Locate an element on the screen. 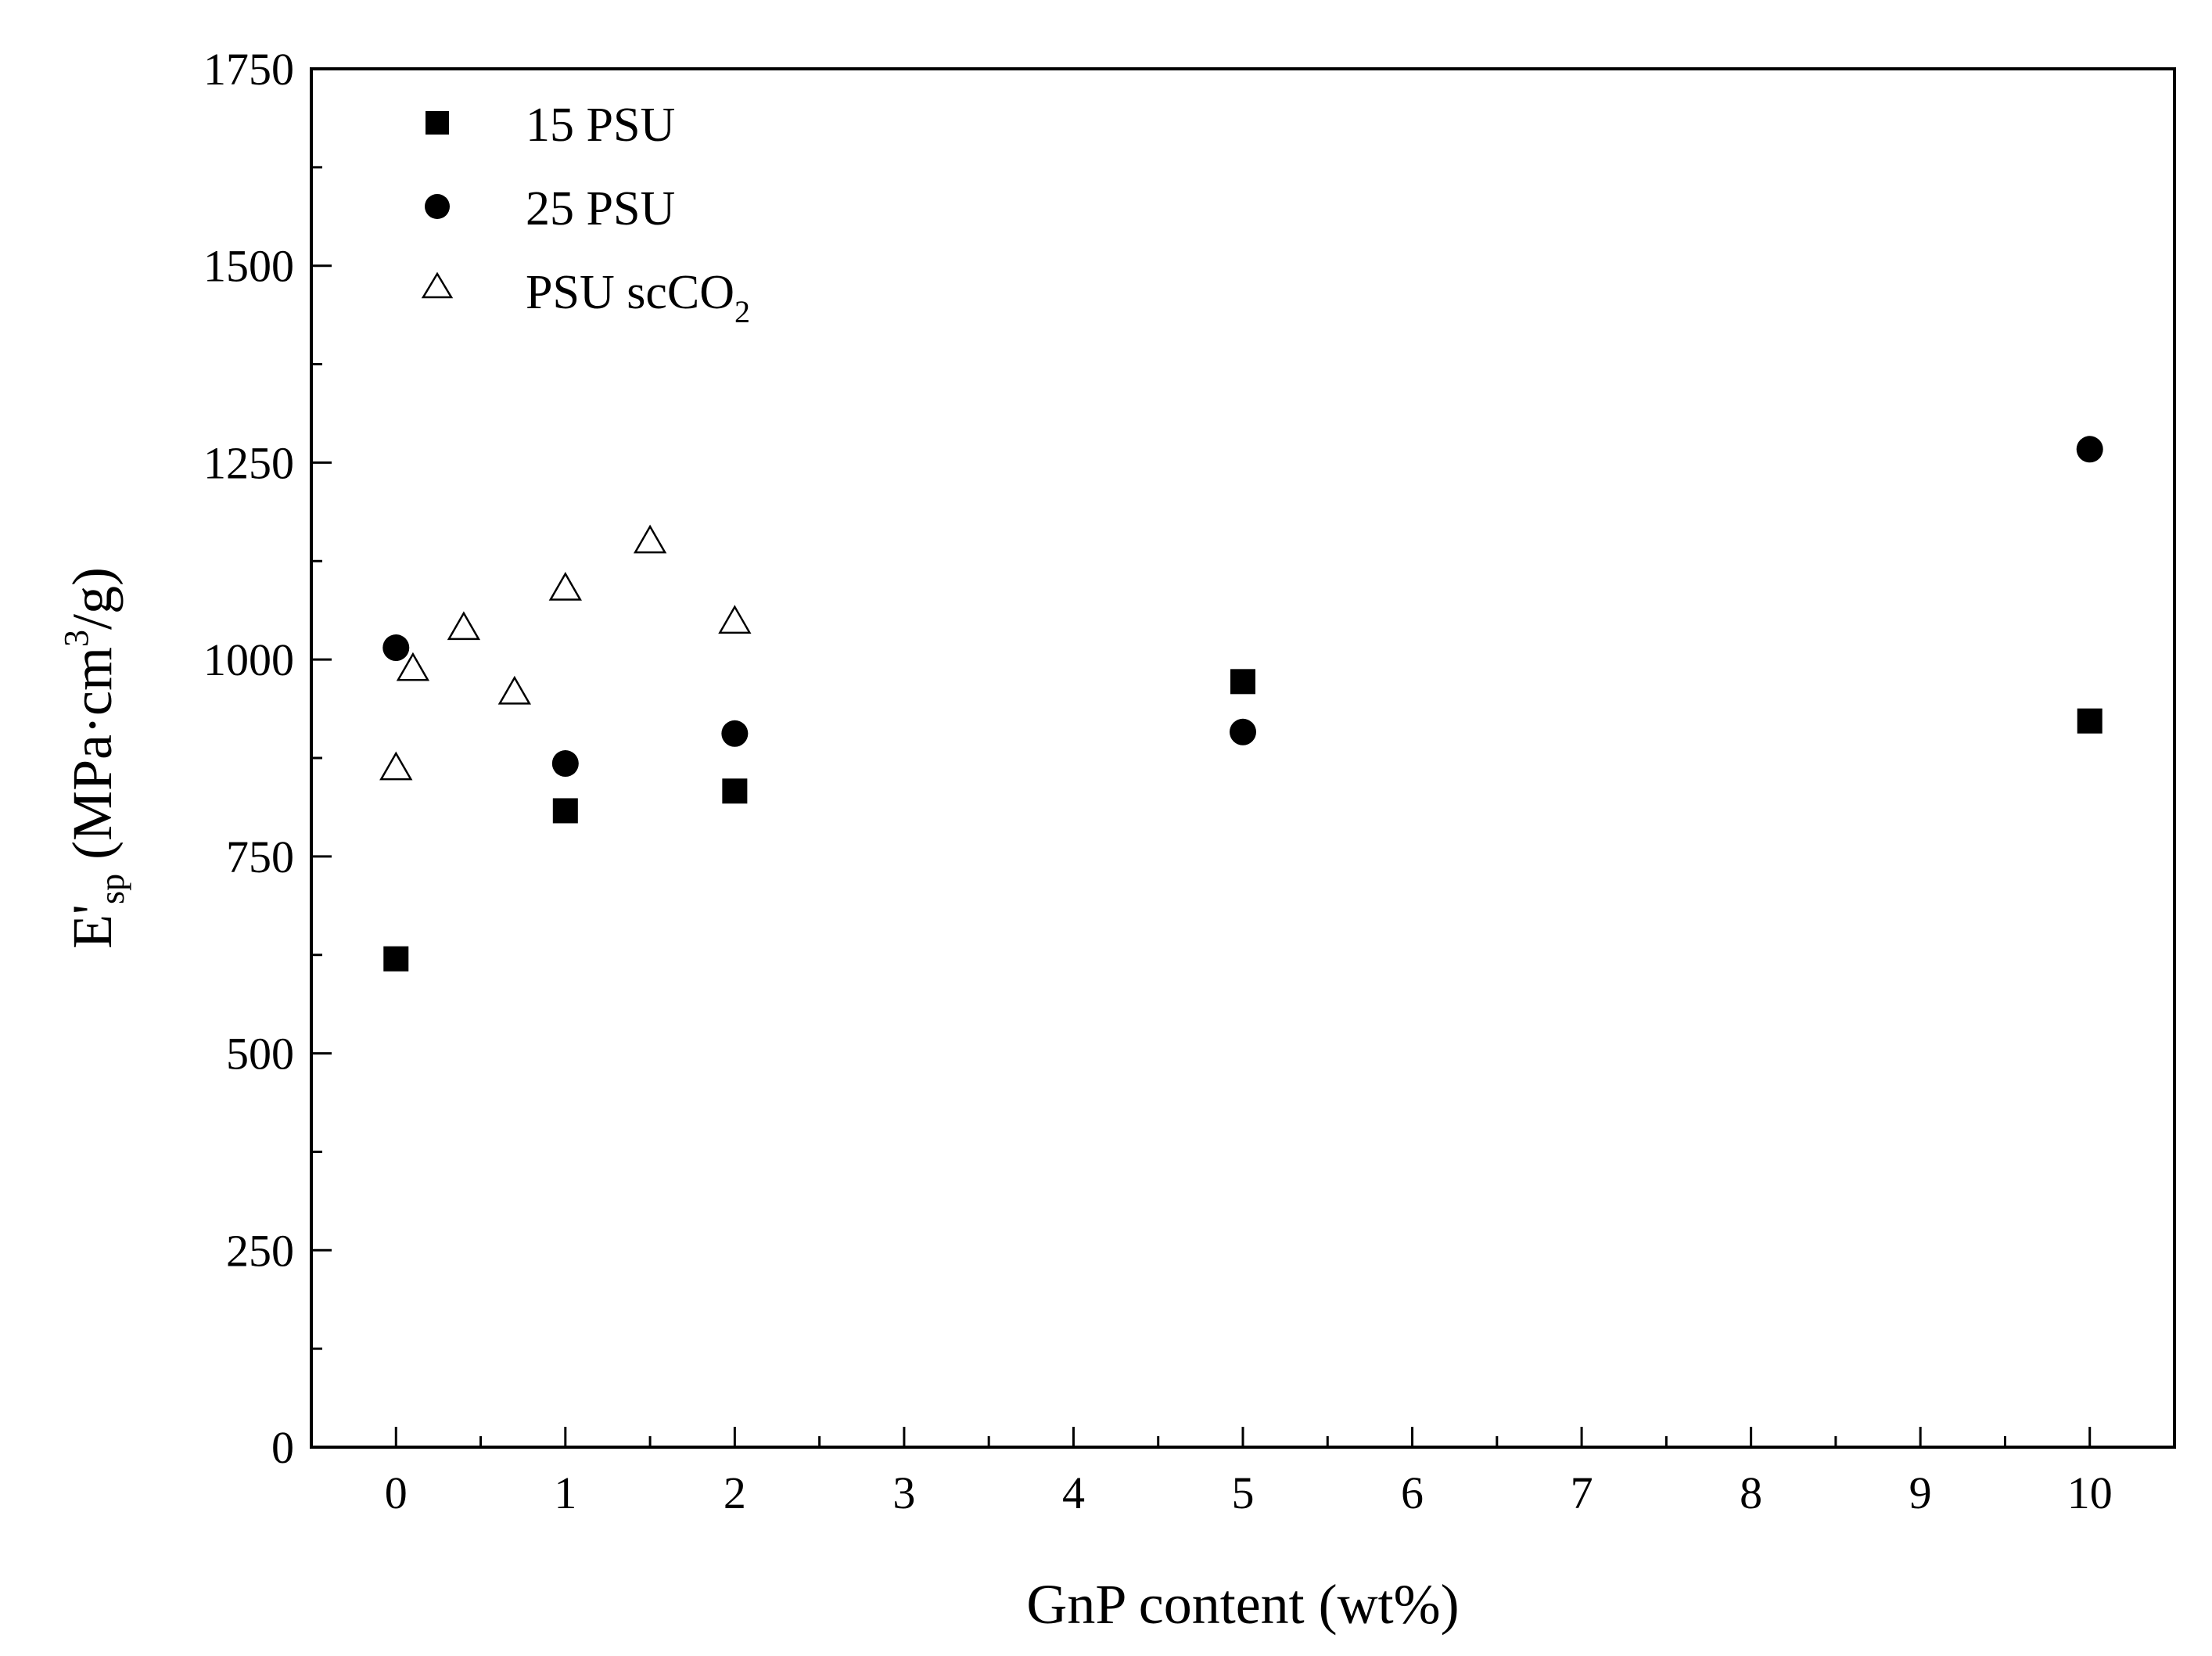 Image resolution: width=2212 pixels, height=1656 pixels. x-tick-label: 2 is located at coordinates (735, 1493).